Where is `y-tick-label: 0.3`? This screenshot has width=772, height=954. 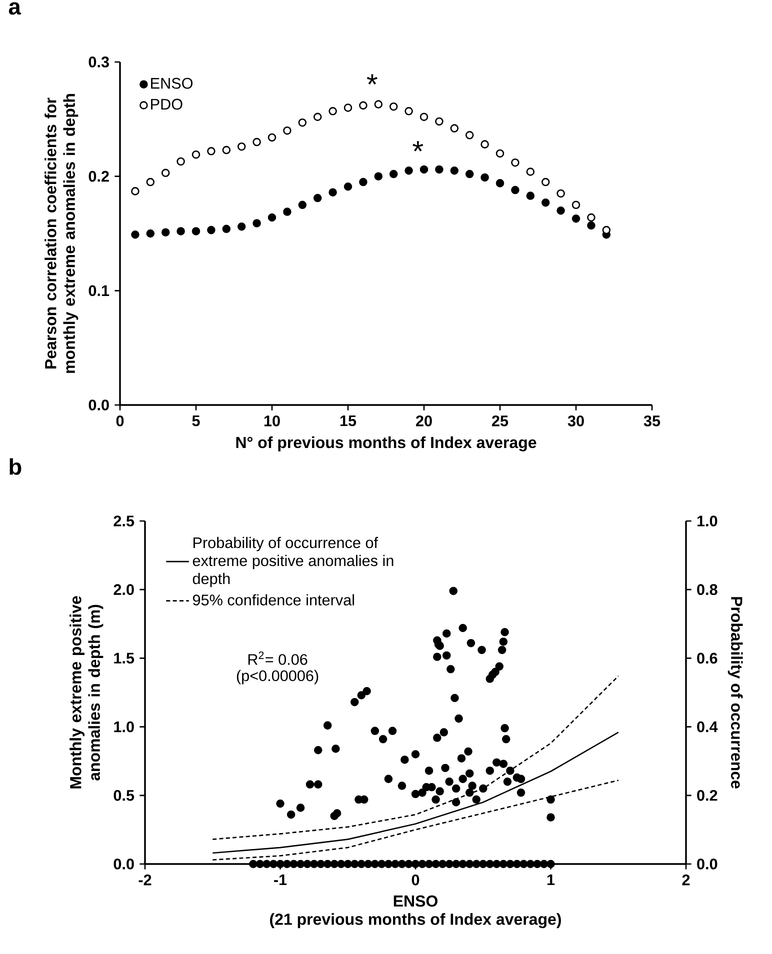
y-tick-label: 0.3 is located at coordinates (98, 62).